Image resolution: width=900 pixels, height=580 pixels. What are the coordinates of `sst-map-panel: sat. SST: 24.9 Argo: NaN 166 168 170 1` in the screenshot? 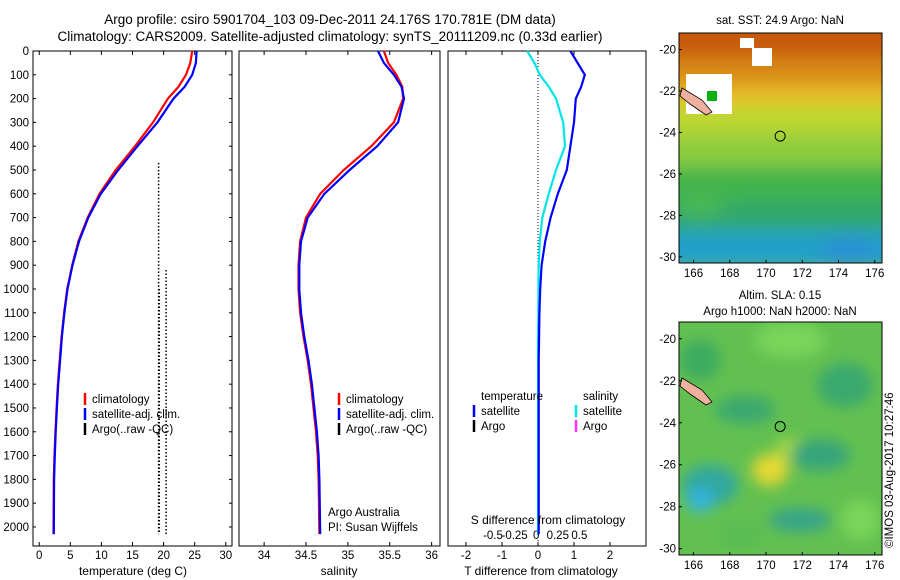 It's located at (771, 147).